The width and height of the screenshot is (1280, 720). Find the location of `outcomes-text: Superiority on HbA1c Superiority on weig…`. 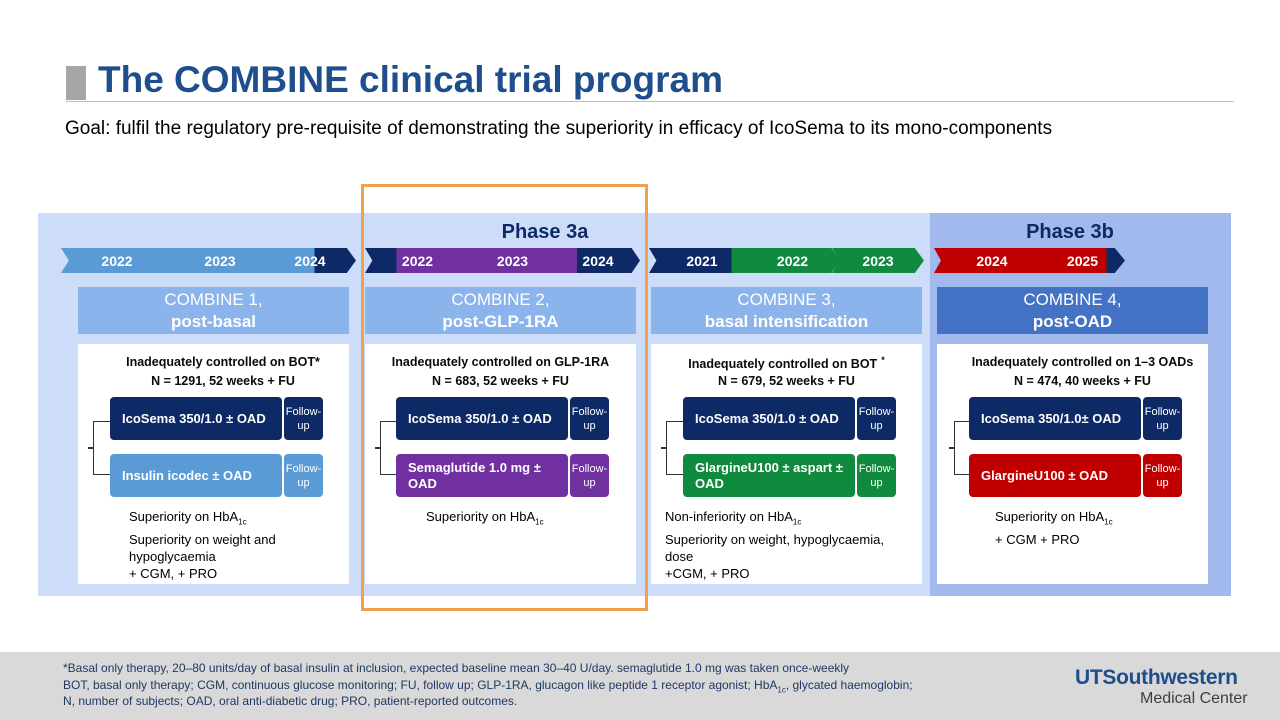

outcomes-text: Superiority on HbA1c Superiority on weig… is located at coordinates (202, 545).